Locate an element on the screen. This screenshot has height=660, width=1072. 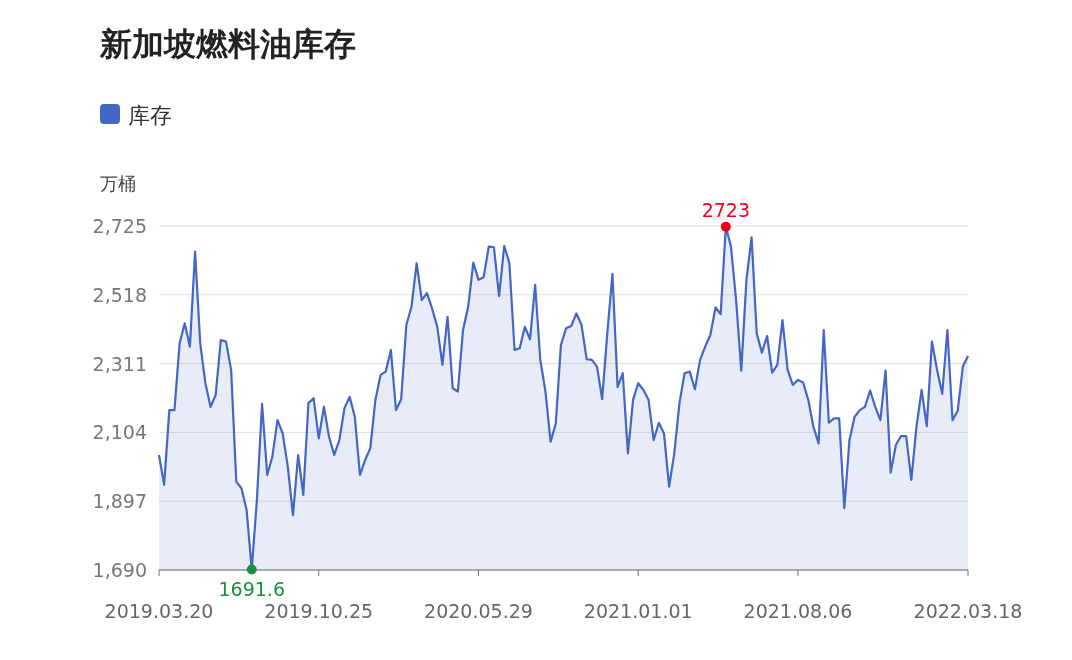
y-axis-title: 万桶 is located at coordinates (118, 183).